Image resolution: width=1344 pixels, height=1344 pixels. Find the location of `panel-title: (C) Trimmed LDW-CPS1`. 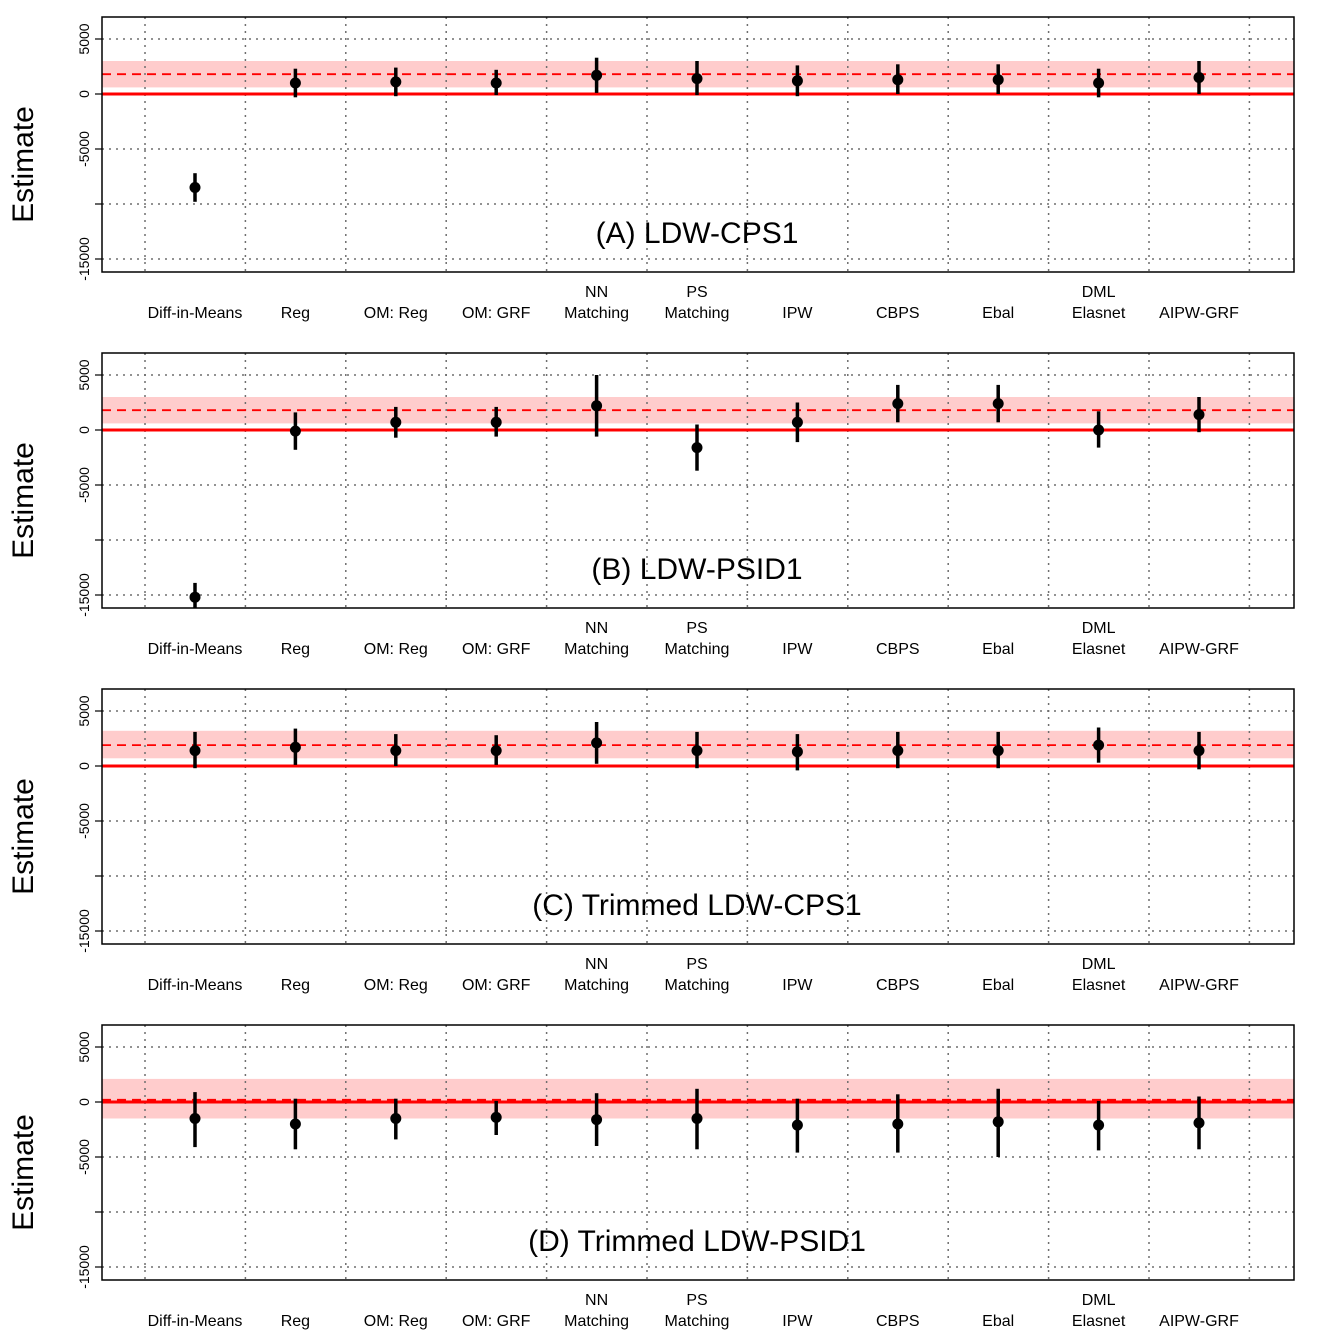

panel-title: (C) Trimmed LDW-CPS1 is located at coordinates (696, 905).